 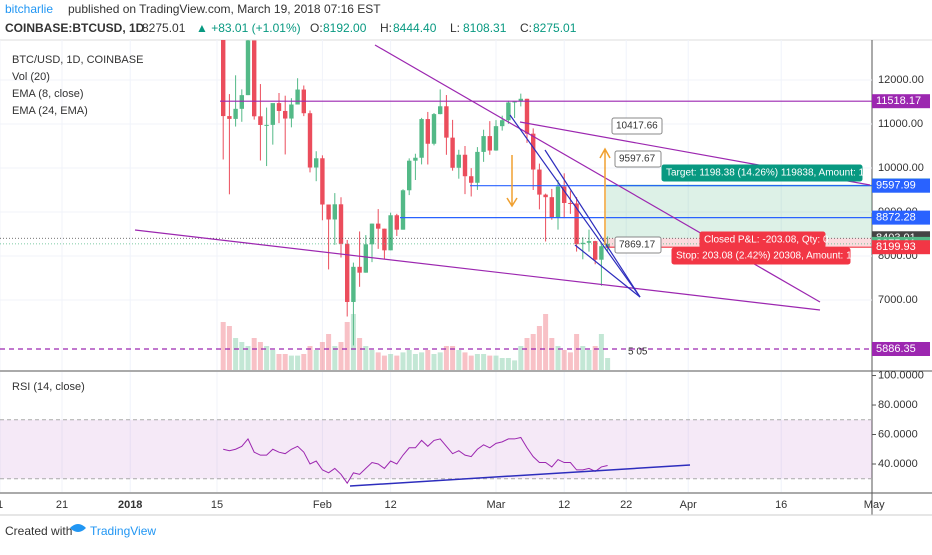 I want to click on ohlc-name: O:, so click(x=316, y=28).